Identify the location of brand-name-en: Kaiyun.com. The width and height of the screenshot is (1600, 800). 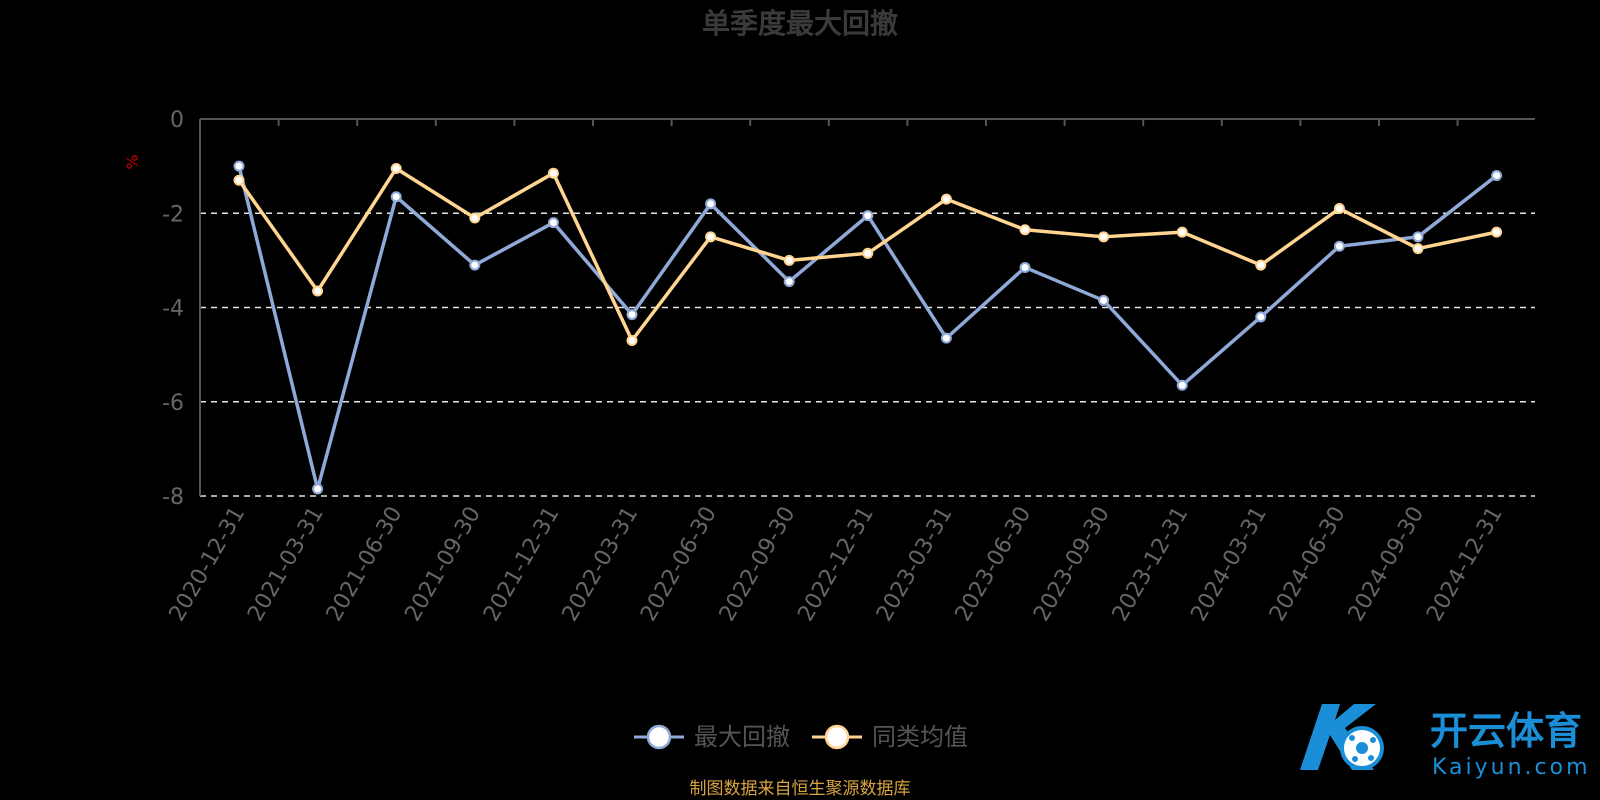
(1511, 767).